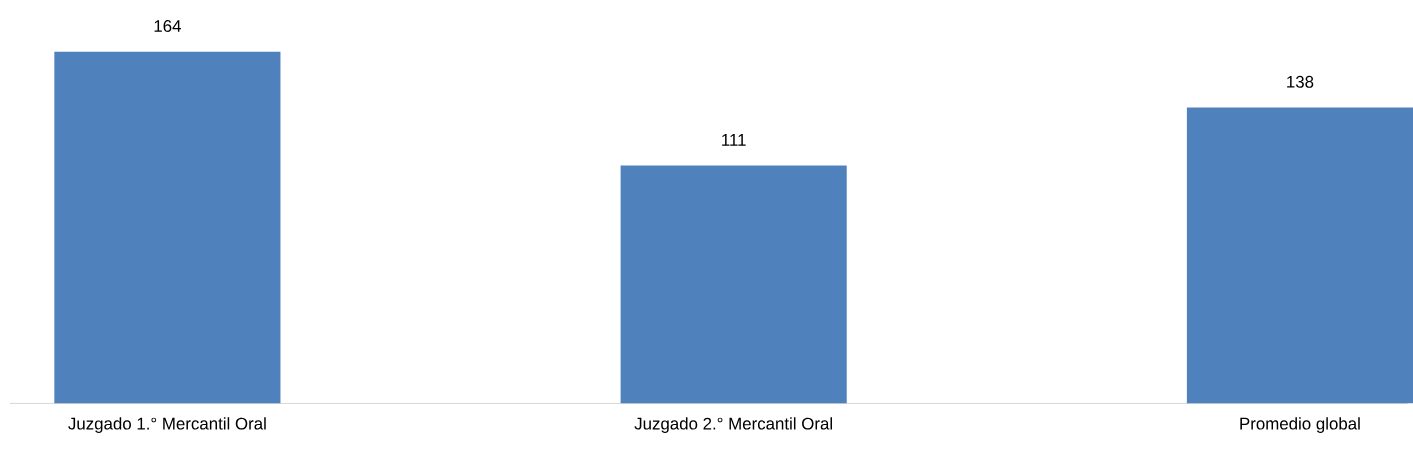 The image size is (1413, 457). I want to click on x-tick-label: Promedio global, so click(1300, 425).